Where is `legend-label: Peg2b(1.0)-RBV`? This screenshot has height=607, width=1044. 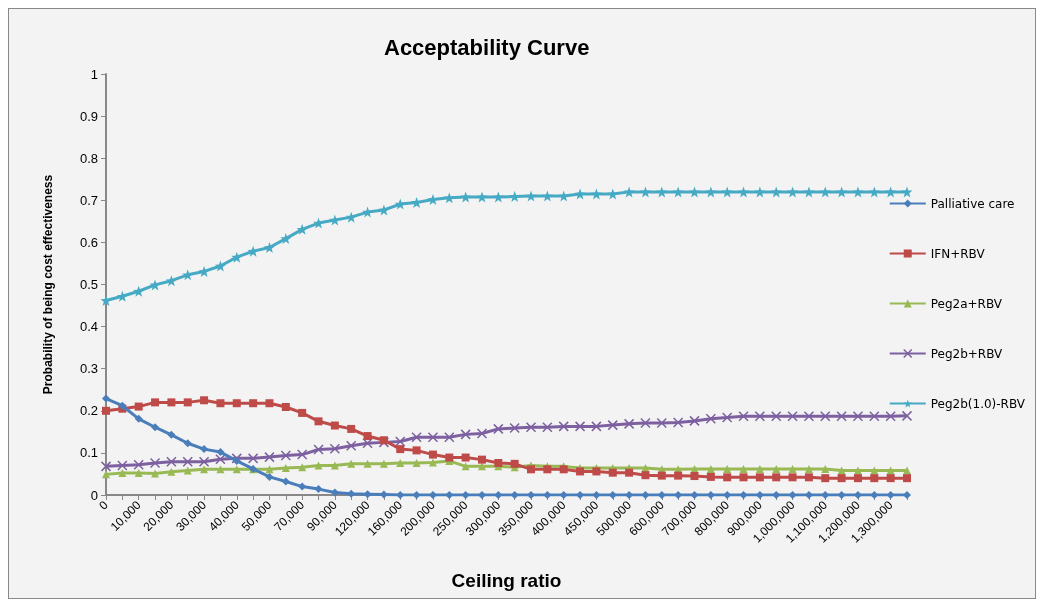
legend-label: Peg2b(1.0)-RBV is located at coordinates (978, 403).